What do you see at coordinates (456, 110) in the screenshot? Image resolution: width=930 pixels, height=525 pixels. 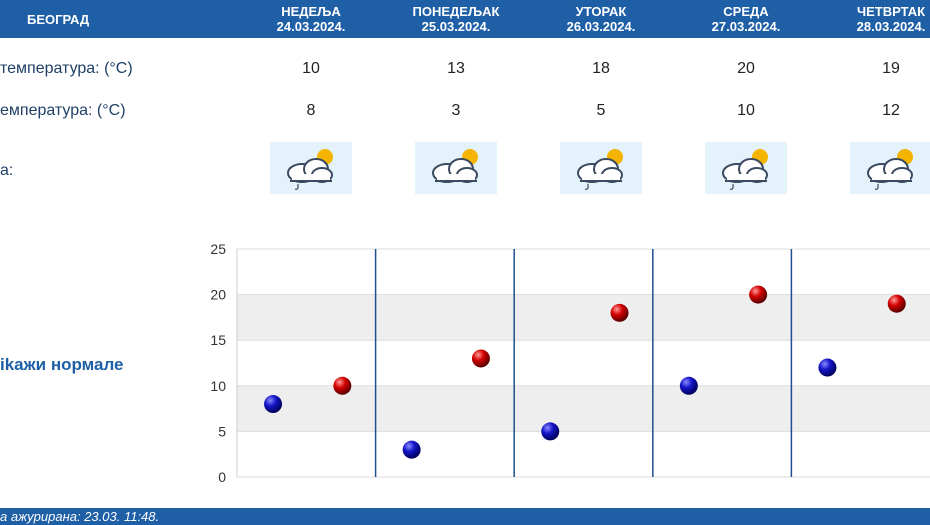 I see `min-temp-value: 3` at bounding box center [456, 110].